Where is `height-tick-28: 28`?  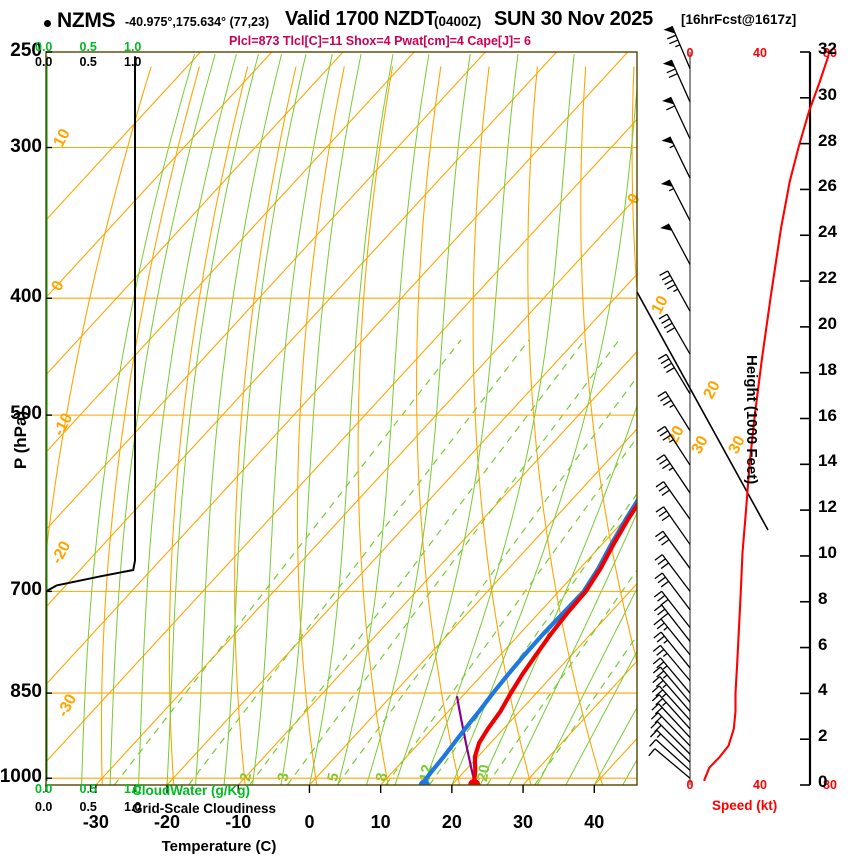 height-tick-28: 28 is located at coordinates (827, 140).